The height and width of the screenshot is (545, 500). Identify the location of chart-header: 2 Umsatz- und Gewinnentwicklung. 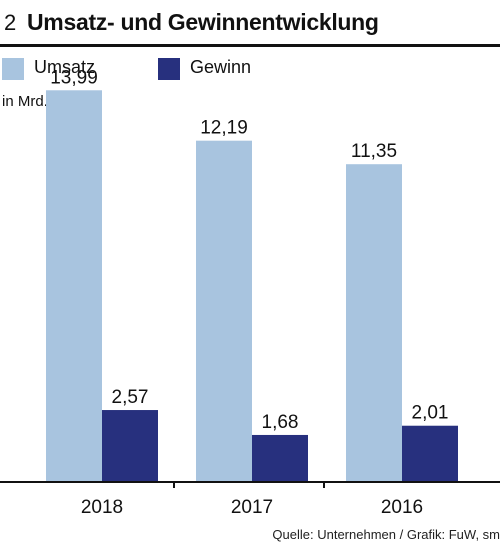
(250, 24).